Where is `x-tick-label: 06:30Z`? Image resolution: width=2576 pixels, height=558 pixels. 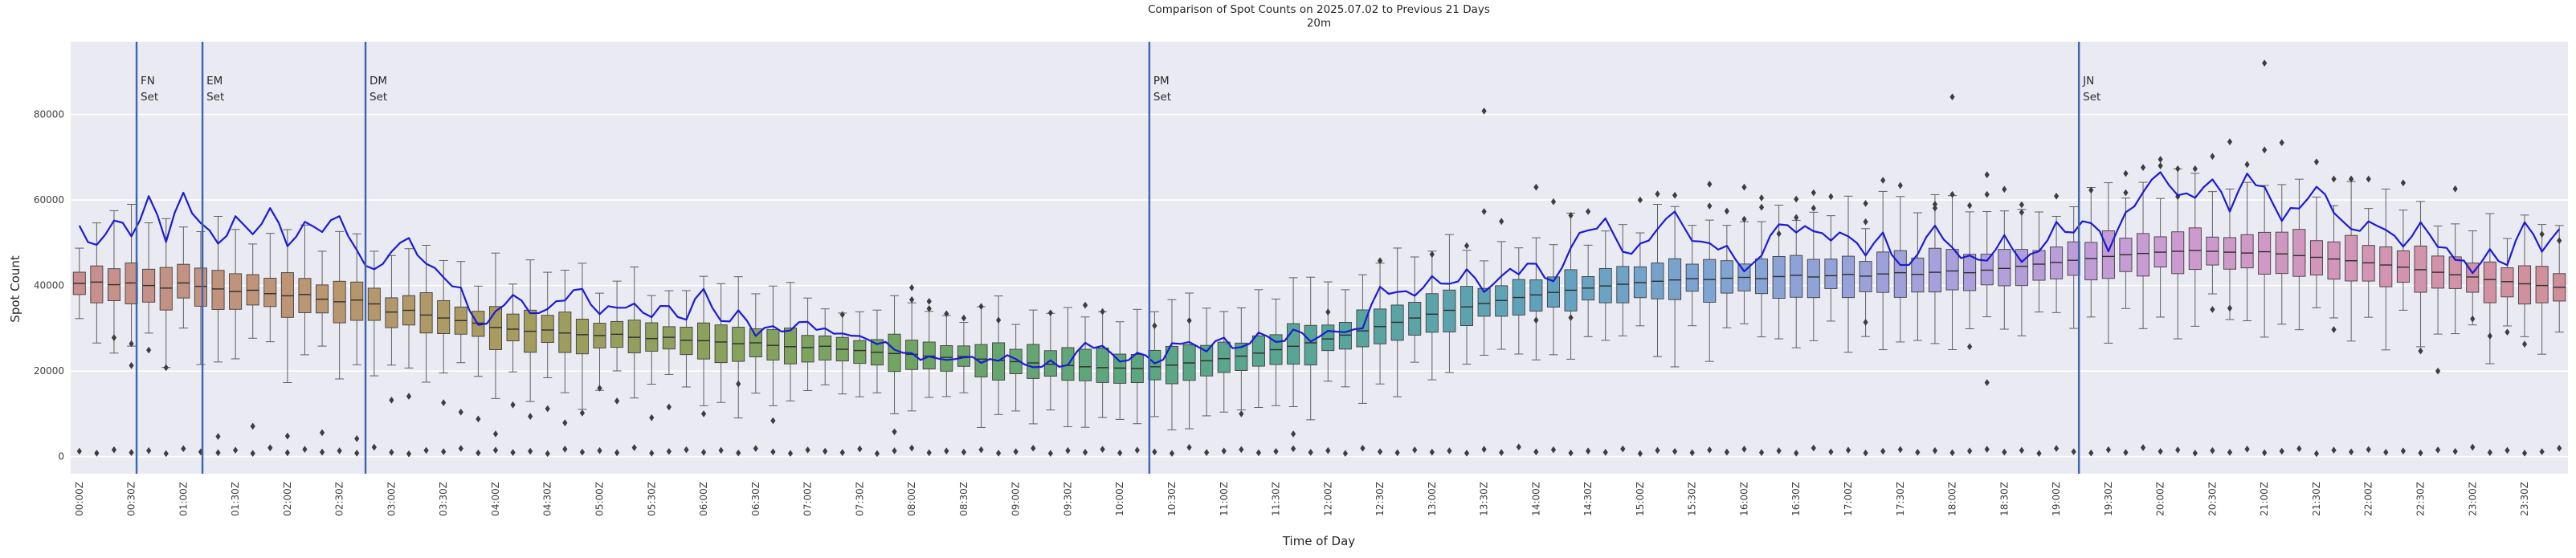 x-tick-label: 06:30Z is located at coordinates (755, 499).